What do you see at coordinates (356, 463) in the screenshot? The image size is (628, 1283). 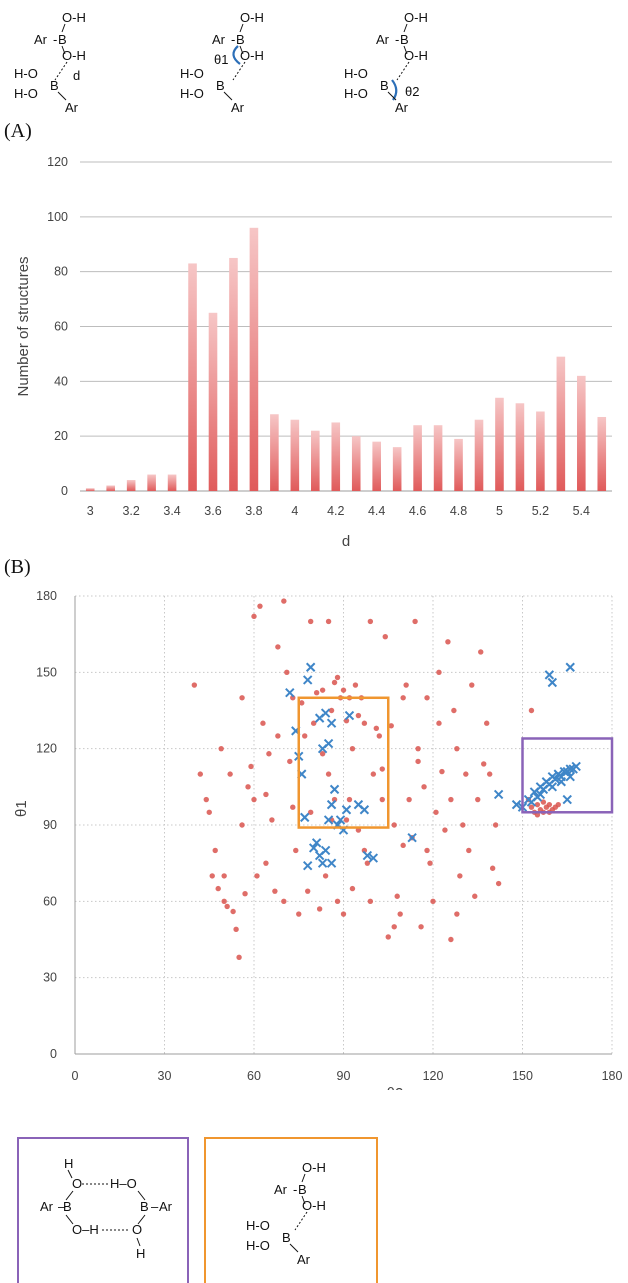 I see `bar-4.3` at bounding box center [356, 463].